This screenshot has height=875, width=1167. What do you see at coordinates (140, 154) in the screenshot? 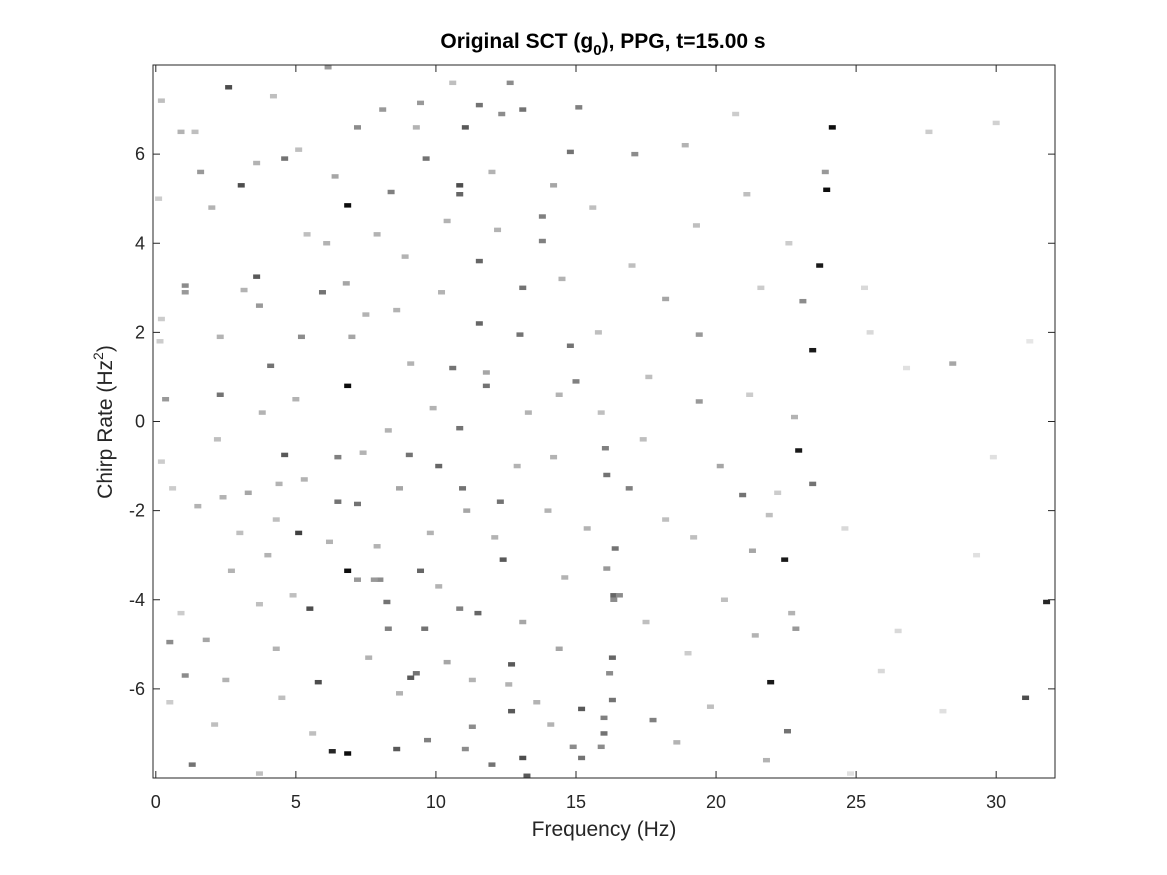
I see `y-tick-label: 6` at bounding box center [140, 154].